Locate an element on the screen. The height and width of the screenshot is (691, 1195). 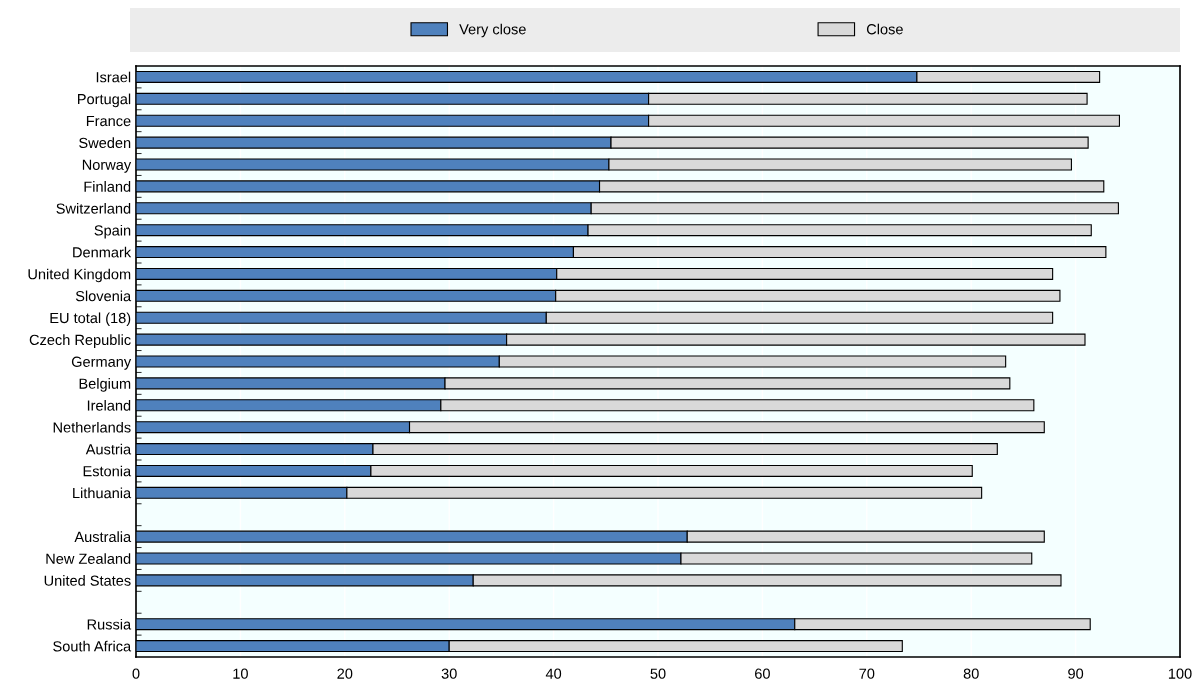
y-tick-label: Belgium is located at coordinates (105, 385).